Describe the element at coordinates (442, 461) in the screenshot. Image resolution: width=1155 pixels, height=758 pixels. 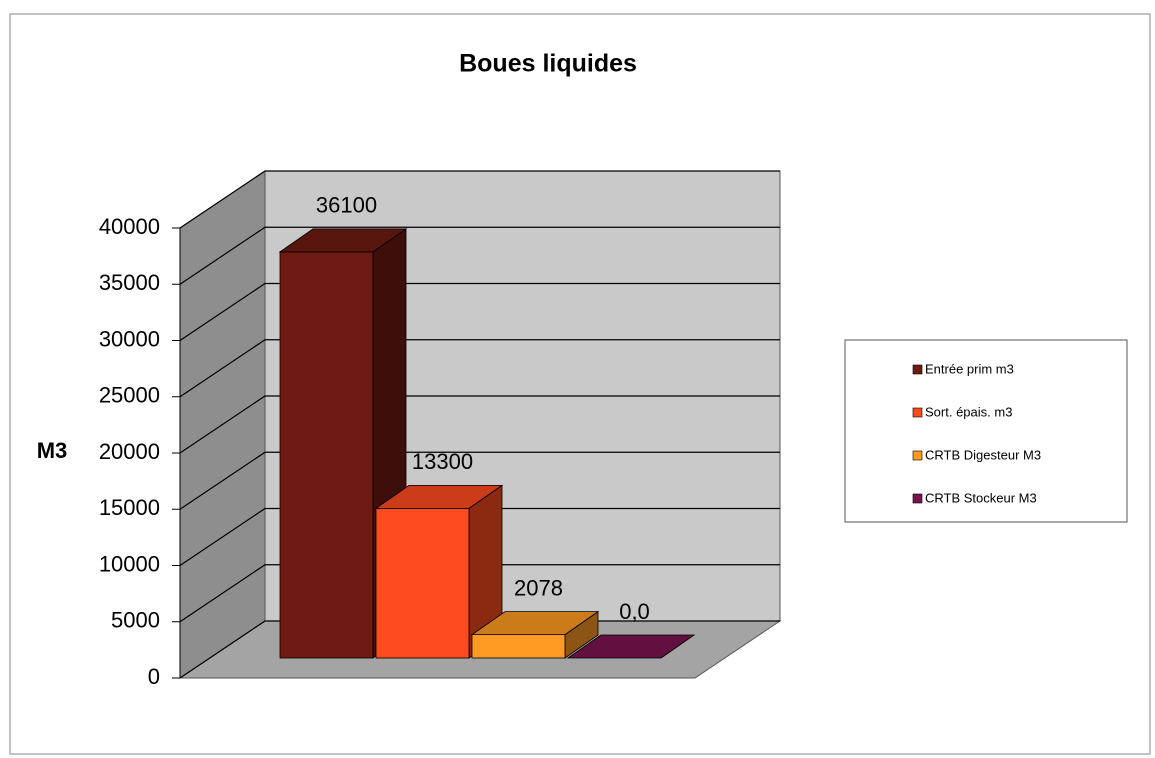
I see `data-label: 13300` at that location.